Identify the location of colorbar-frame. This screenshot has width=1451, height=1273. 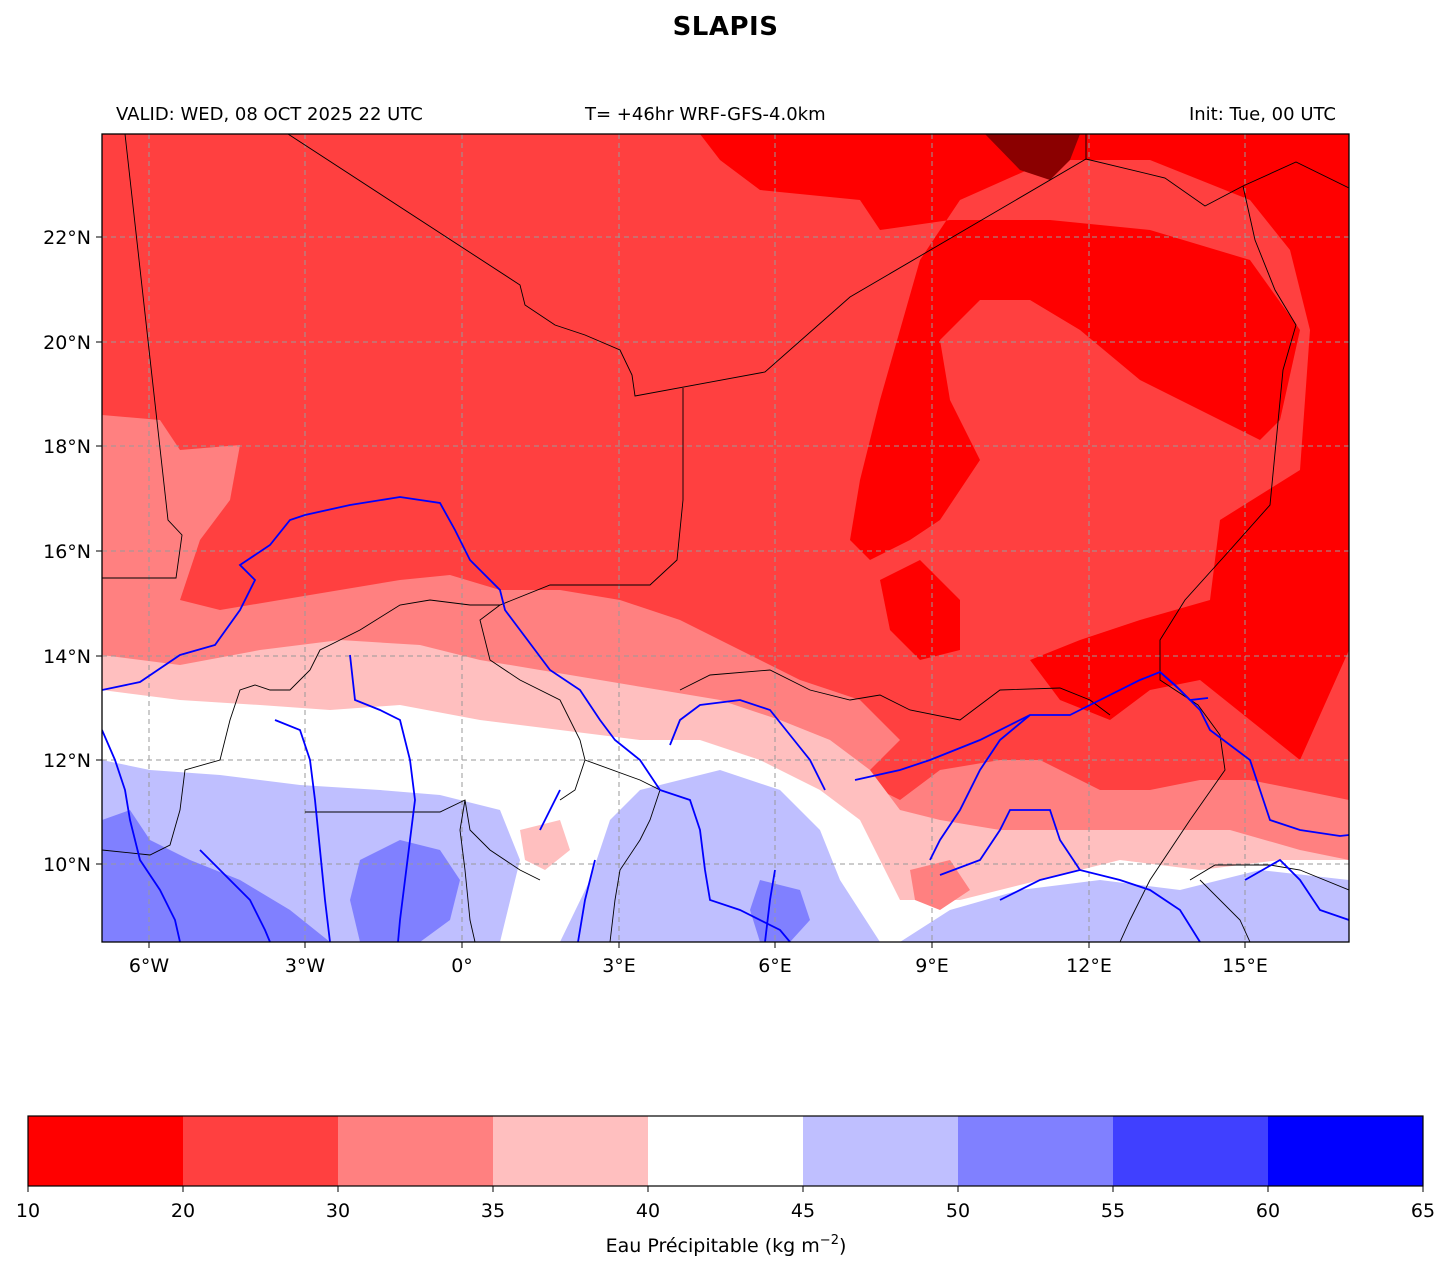
(725, 1151).